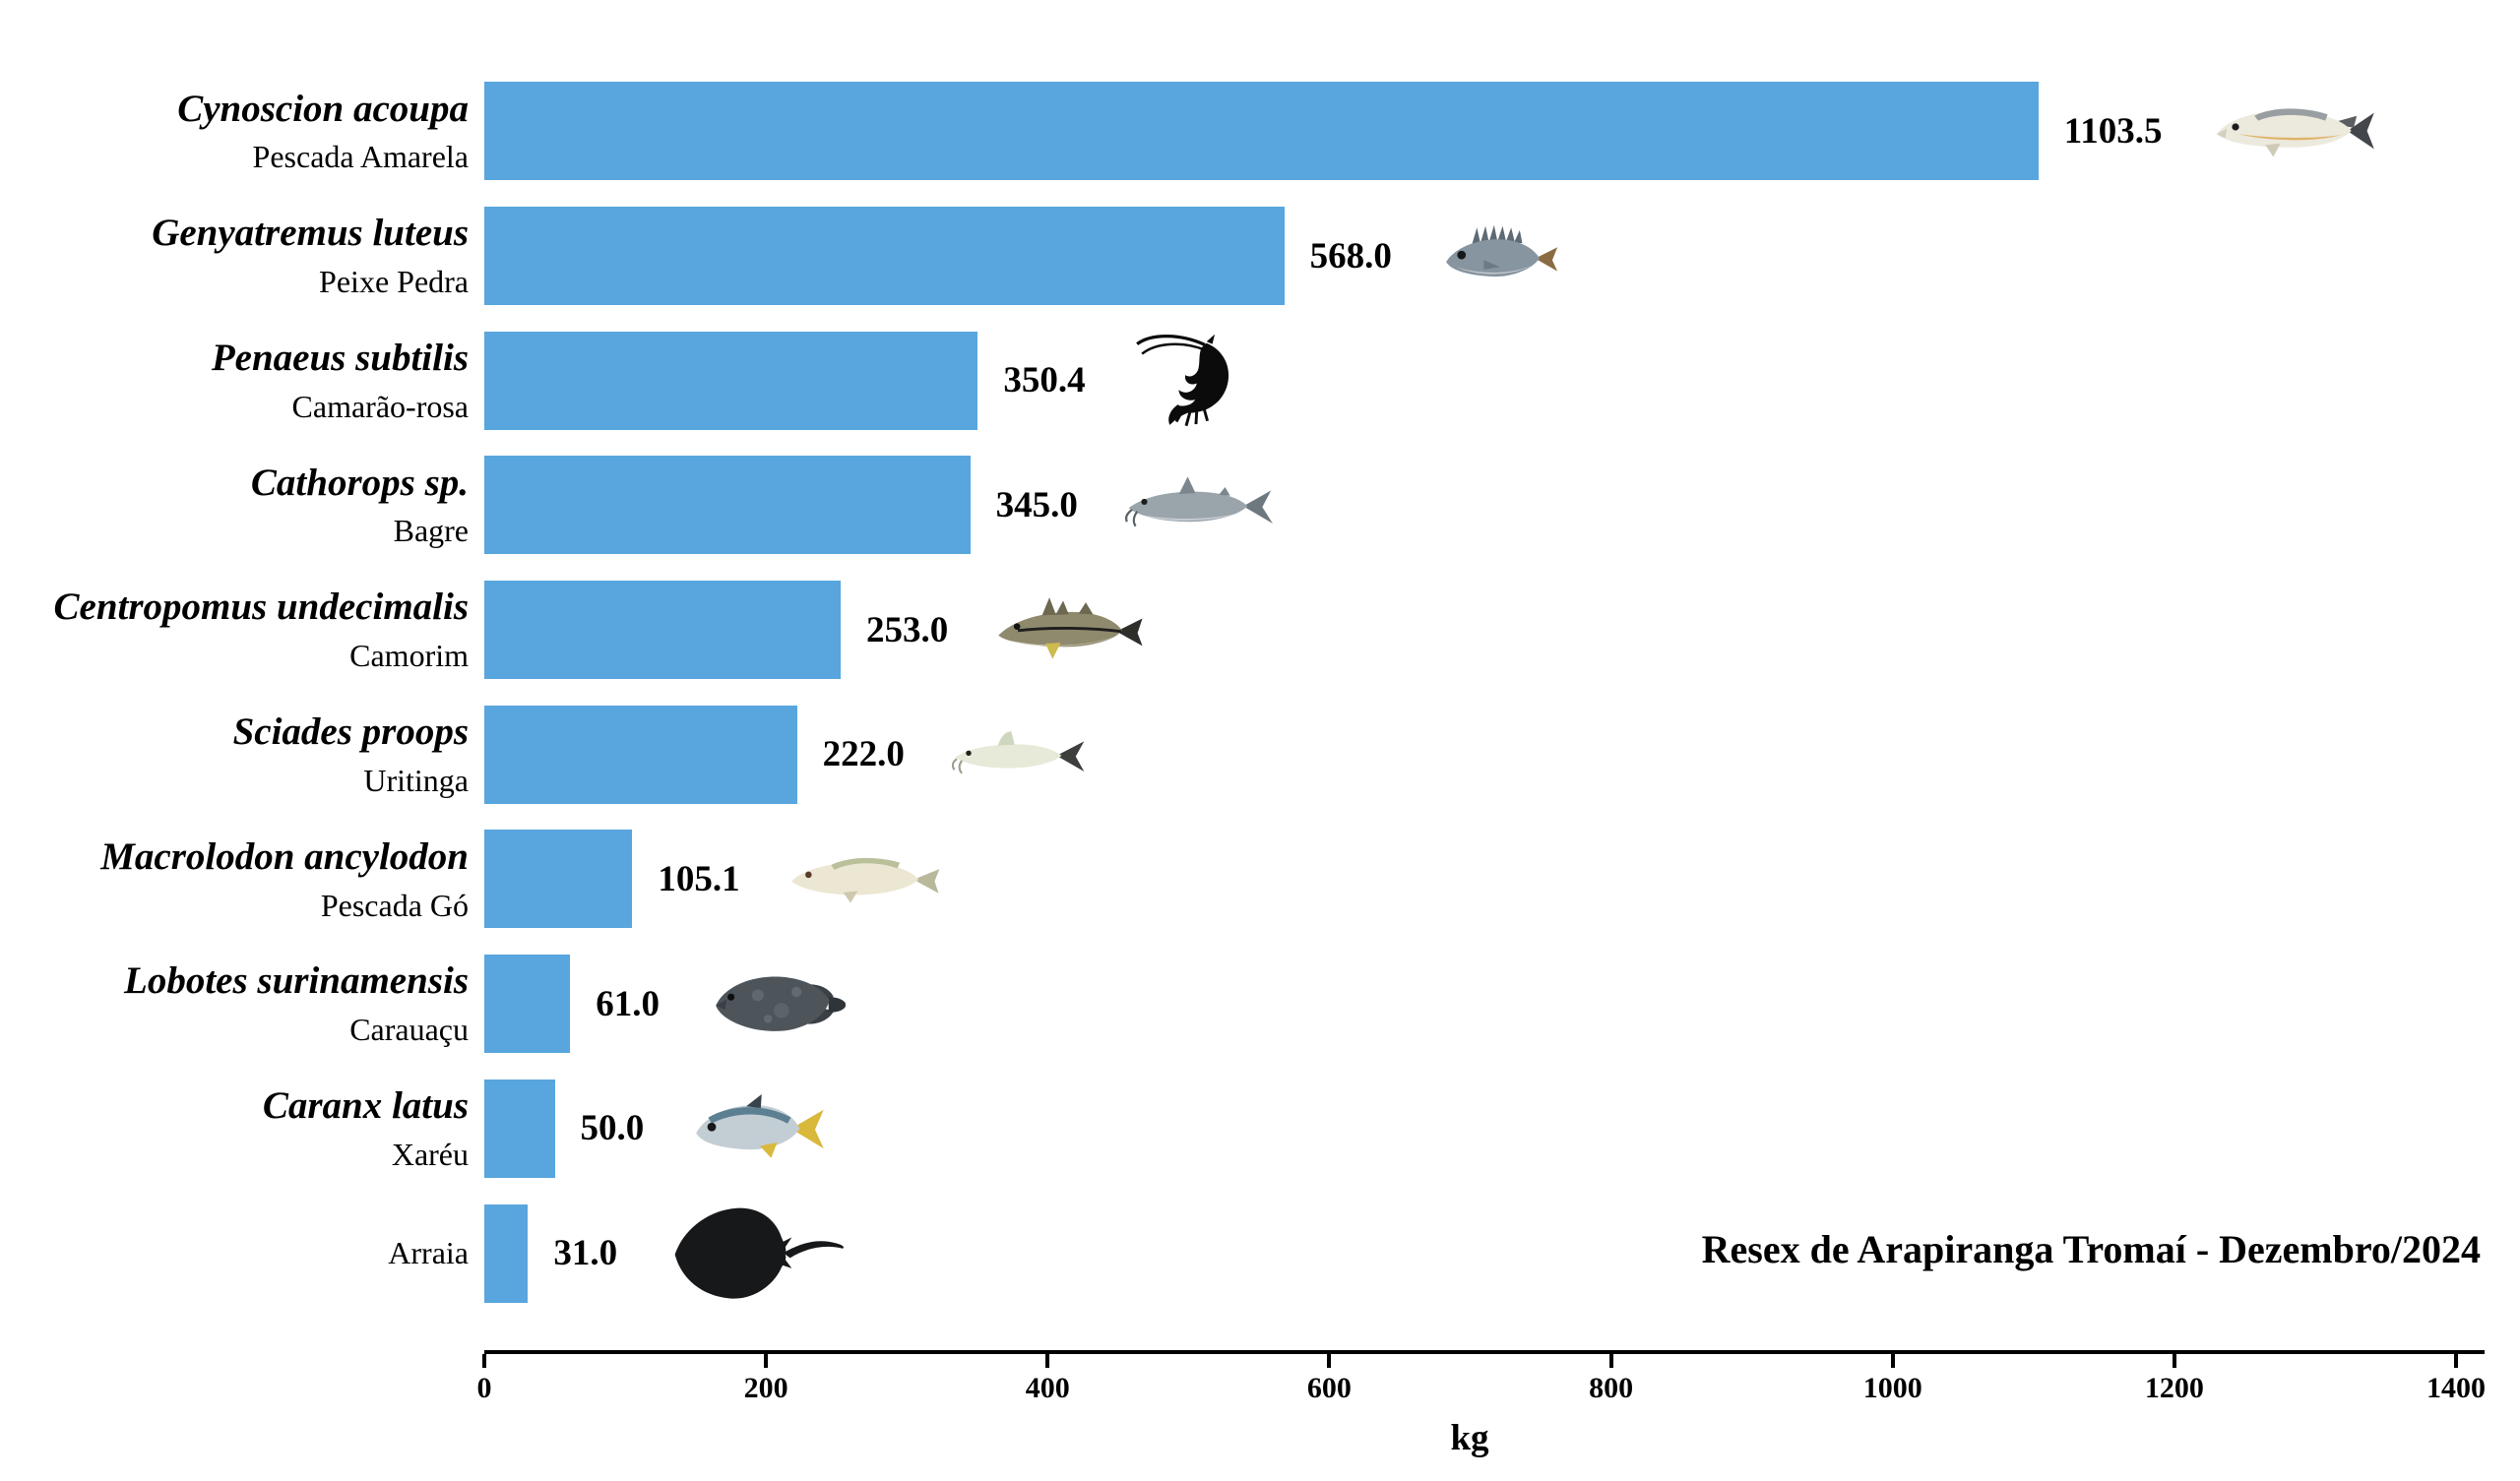  What do you see at coordinates (628, 1003) in the screenshot?
I see `bar-value-label: 61.0` at bounding box center [628, 1003].